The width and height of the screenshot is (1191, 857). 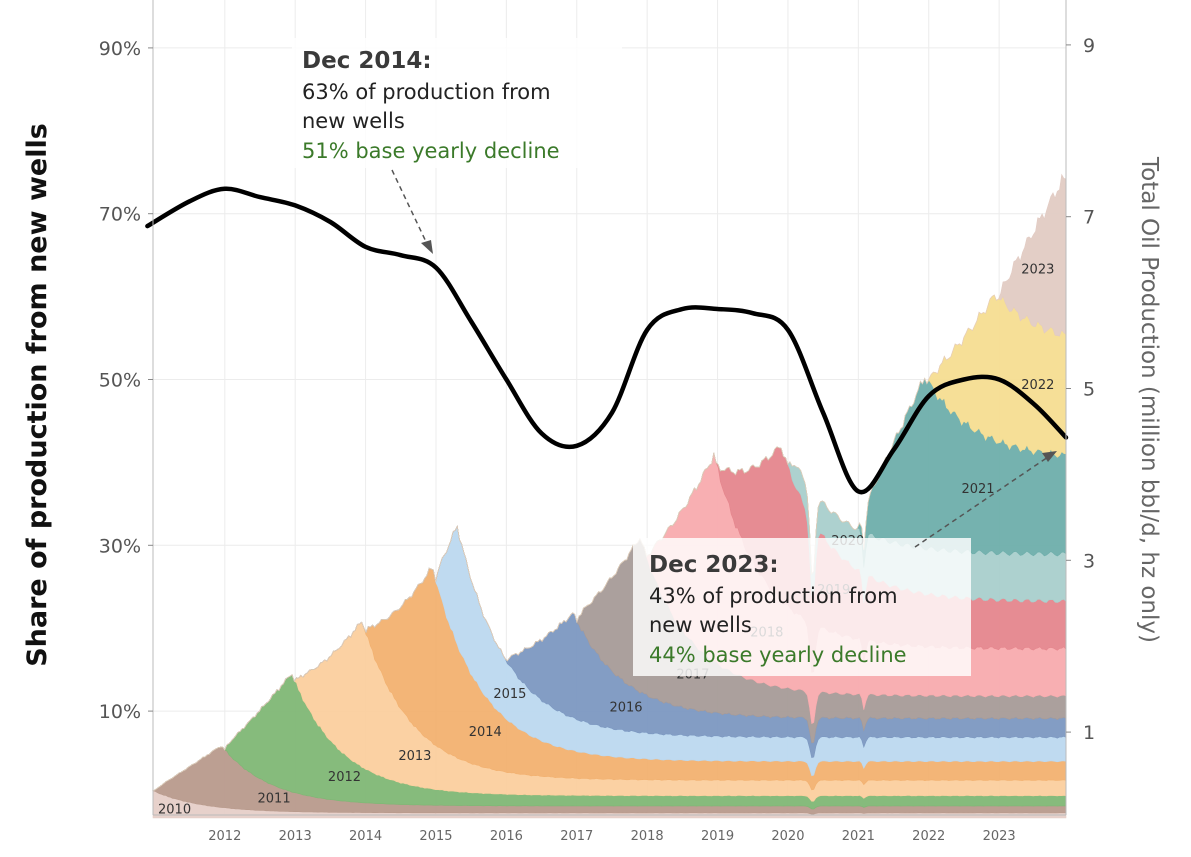 I want to click on left-ticks: 10% 30% 50% 70% 90%, so click(x=126, y=380).